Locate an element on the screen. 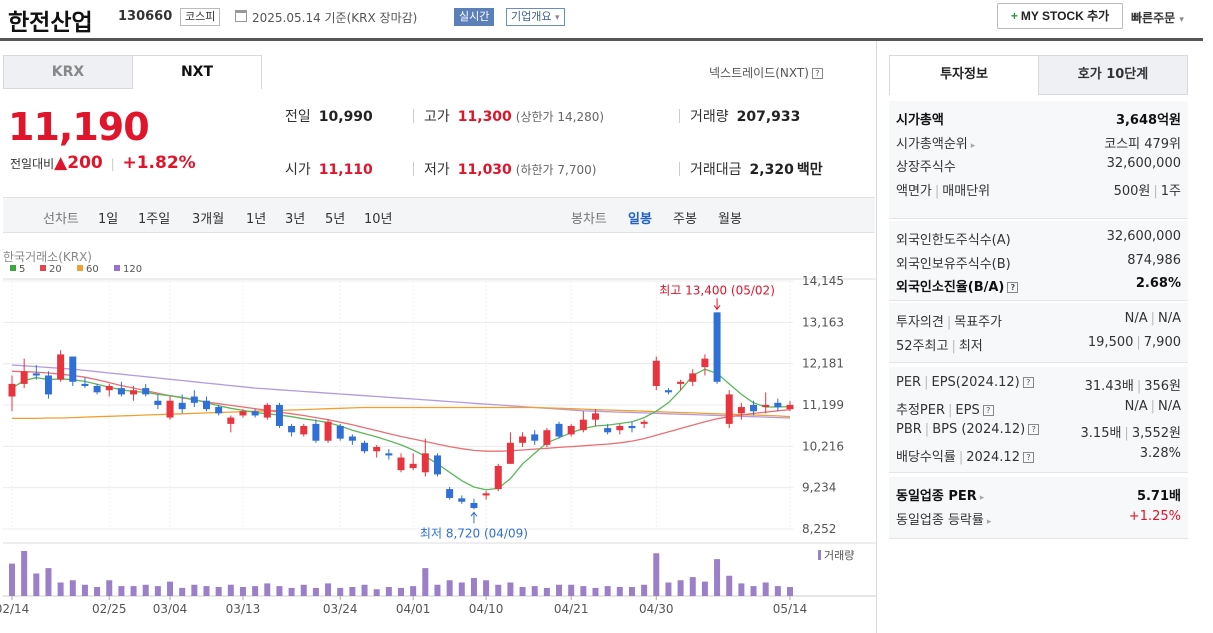 Image resolution: width=1213 pixels, height=633 pixels. low-value: 11,030 is located at coordinates (484, 170).